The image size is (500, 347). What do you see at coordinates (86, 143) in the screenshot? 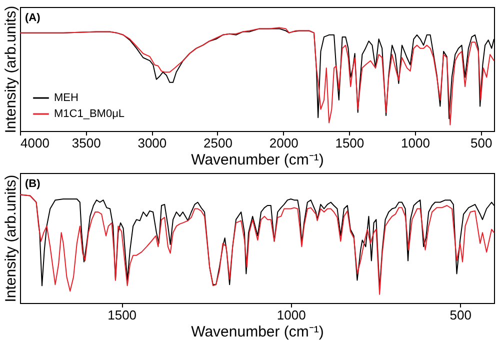
I see `x-tick-label: 3500` at bounding box center [86, 143].